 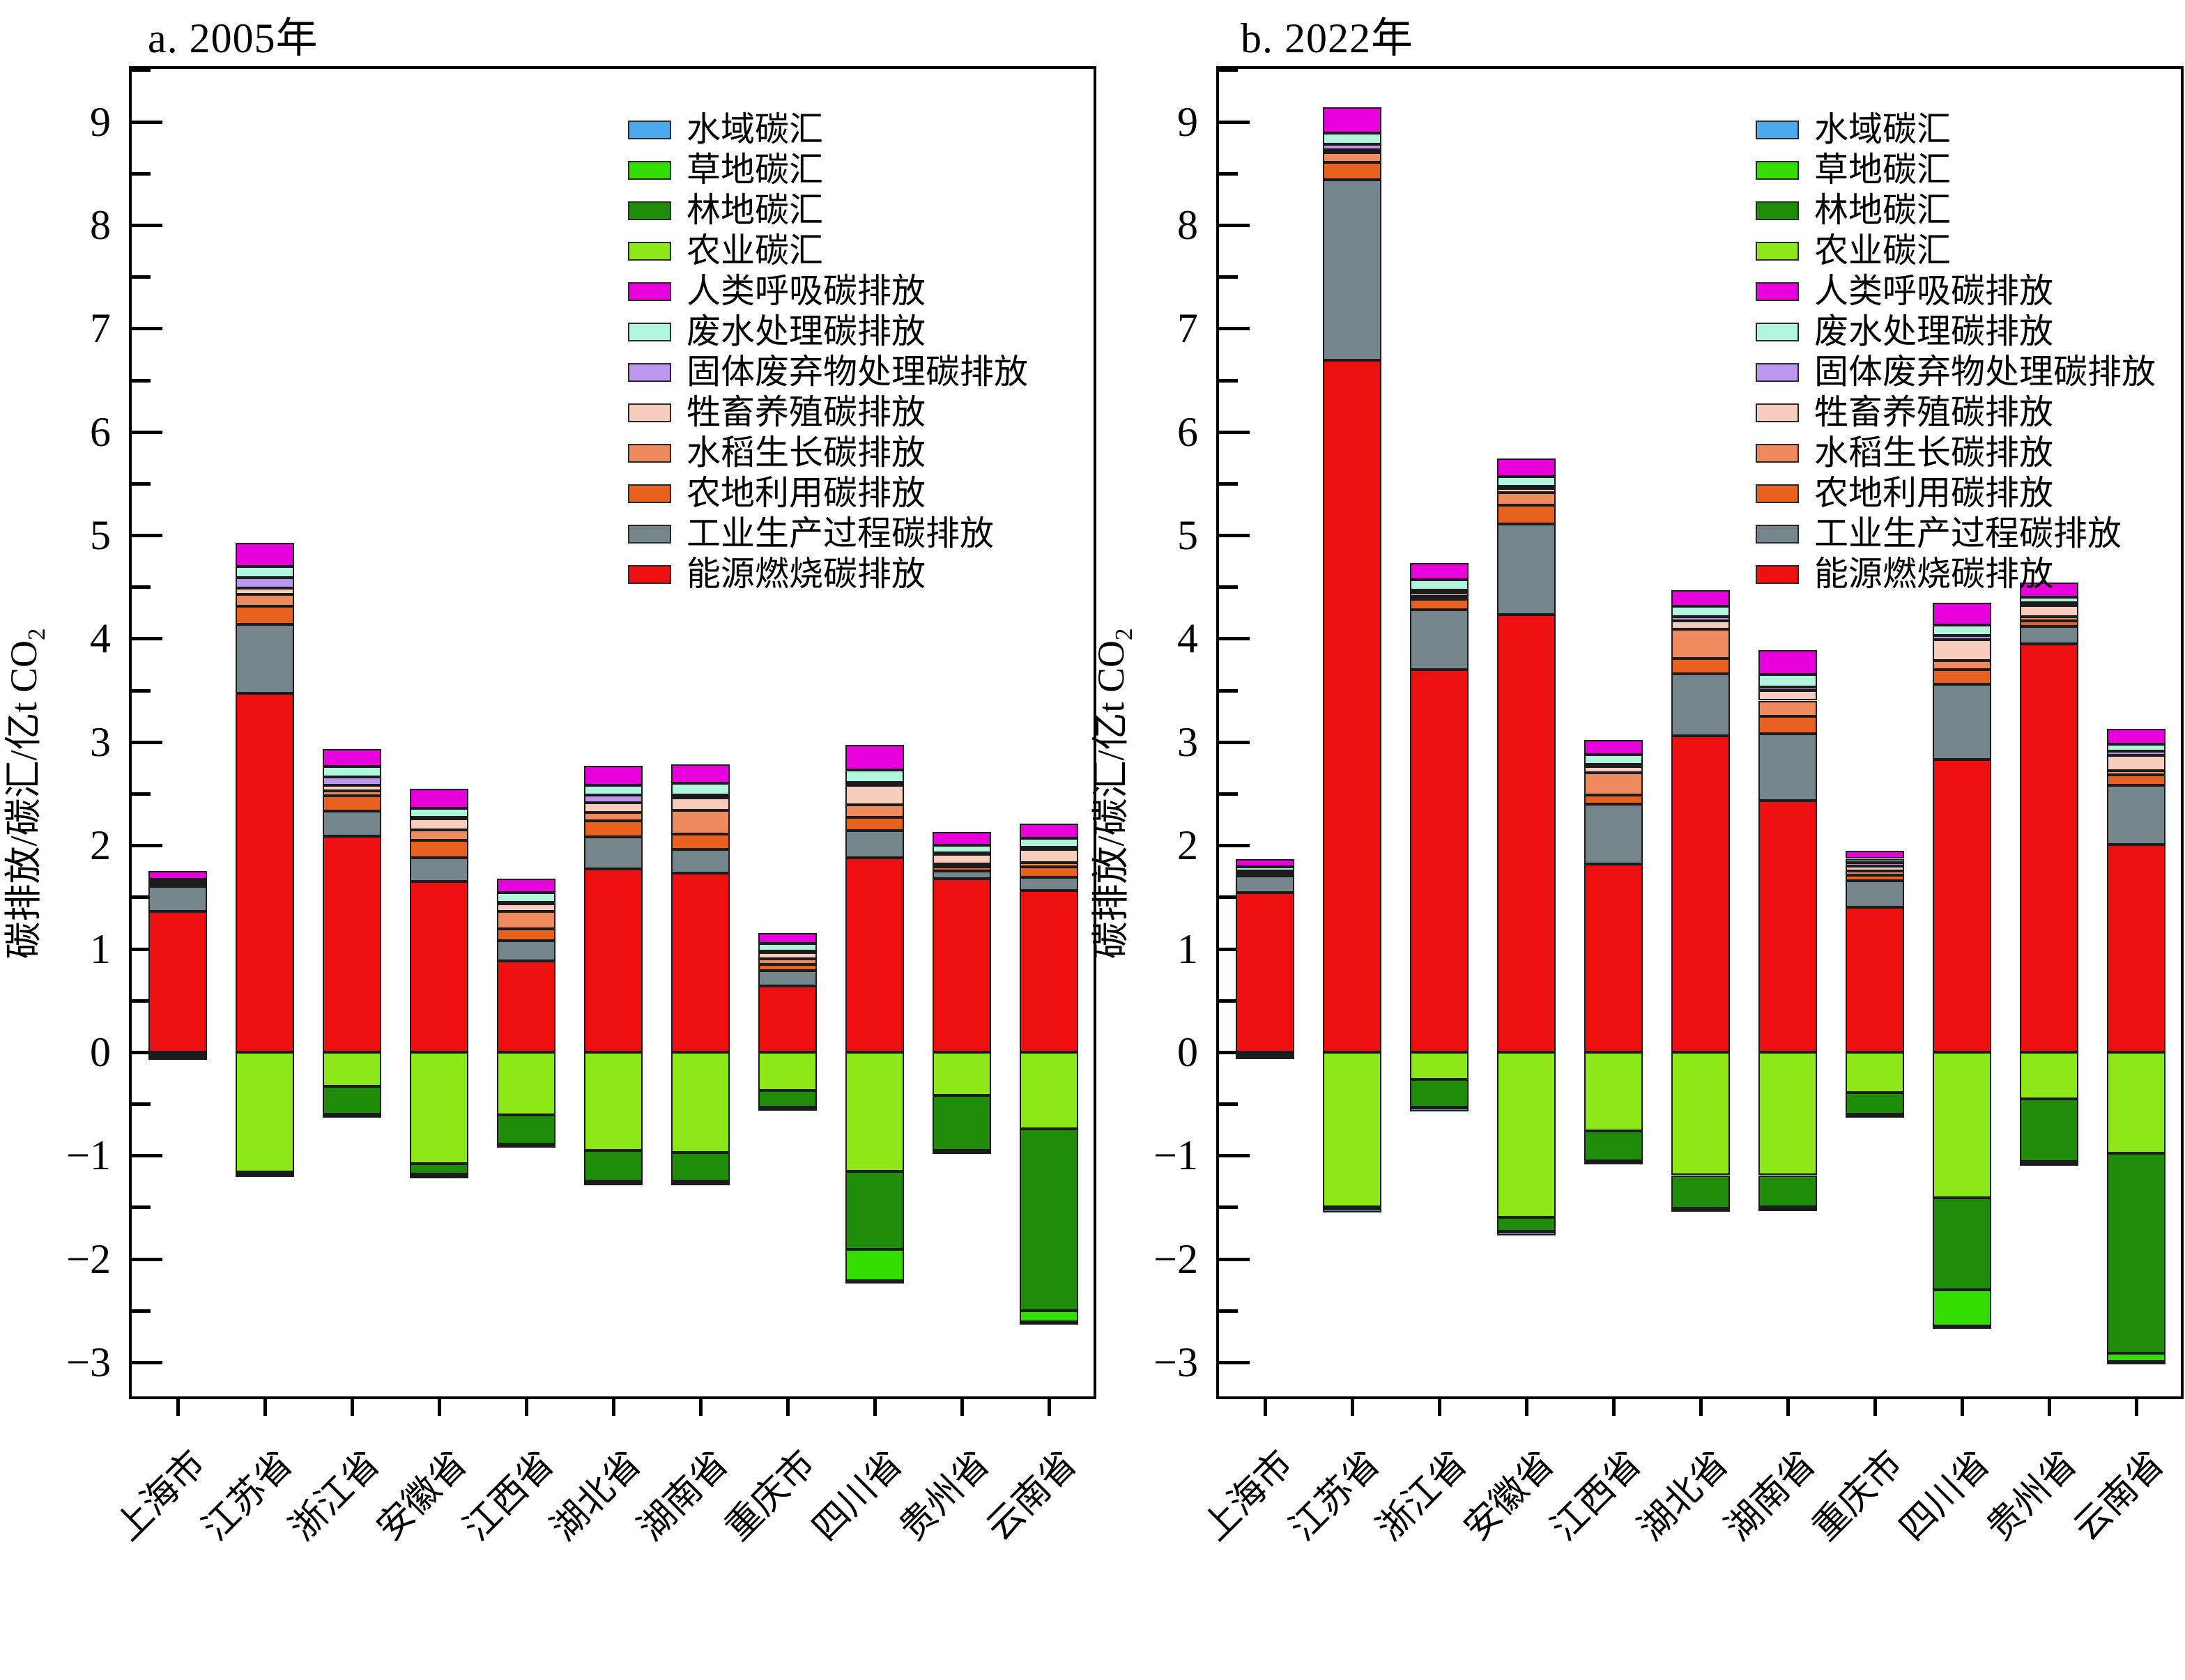 What do you see at coordinates (649, 291) in the screenshot?
I see `legend-swatch-人类呼吸碳排放` at bounding box center [649, 291].